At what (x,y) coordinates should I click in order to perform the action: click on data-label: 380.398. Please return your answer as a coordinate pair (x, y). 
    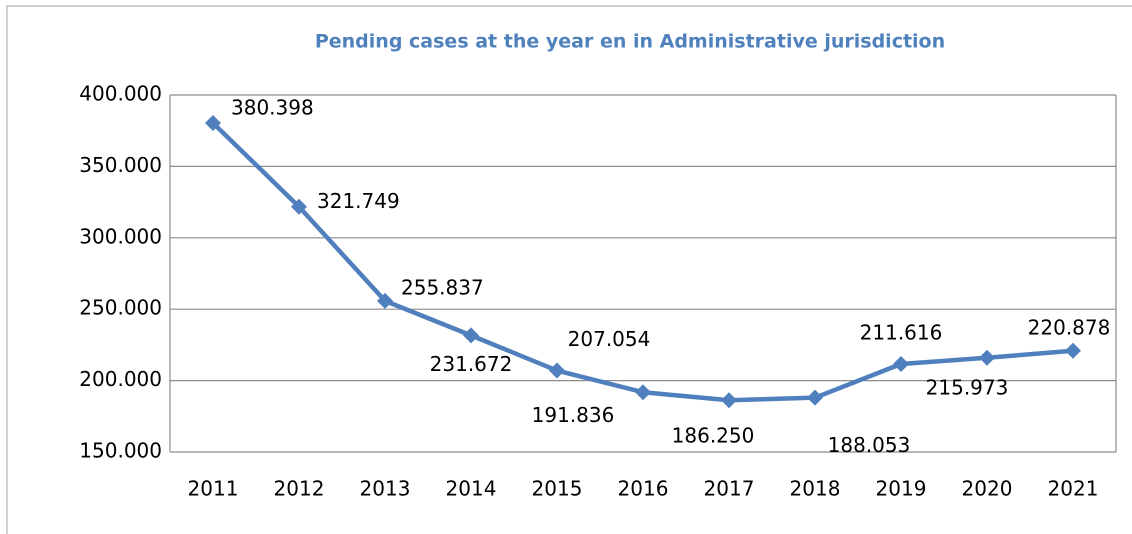
    Looking at the image, I should click on (272, 107).